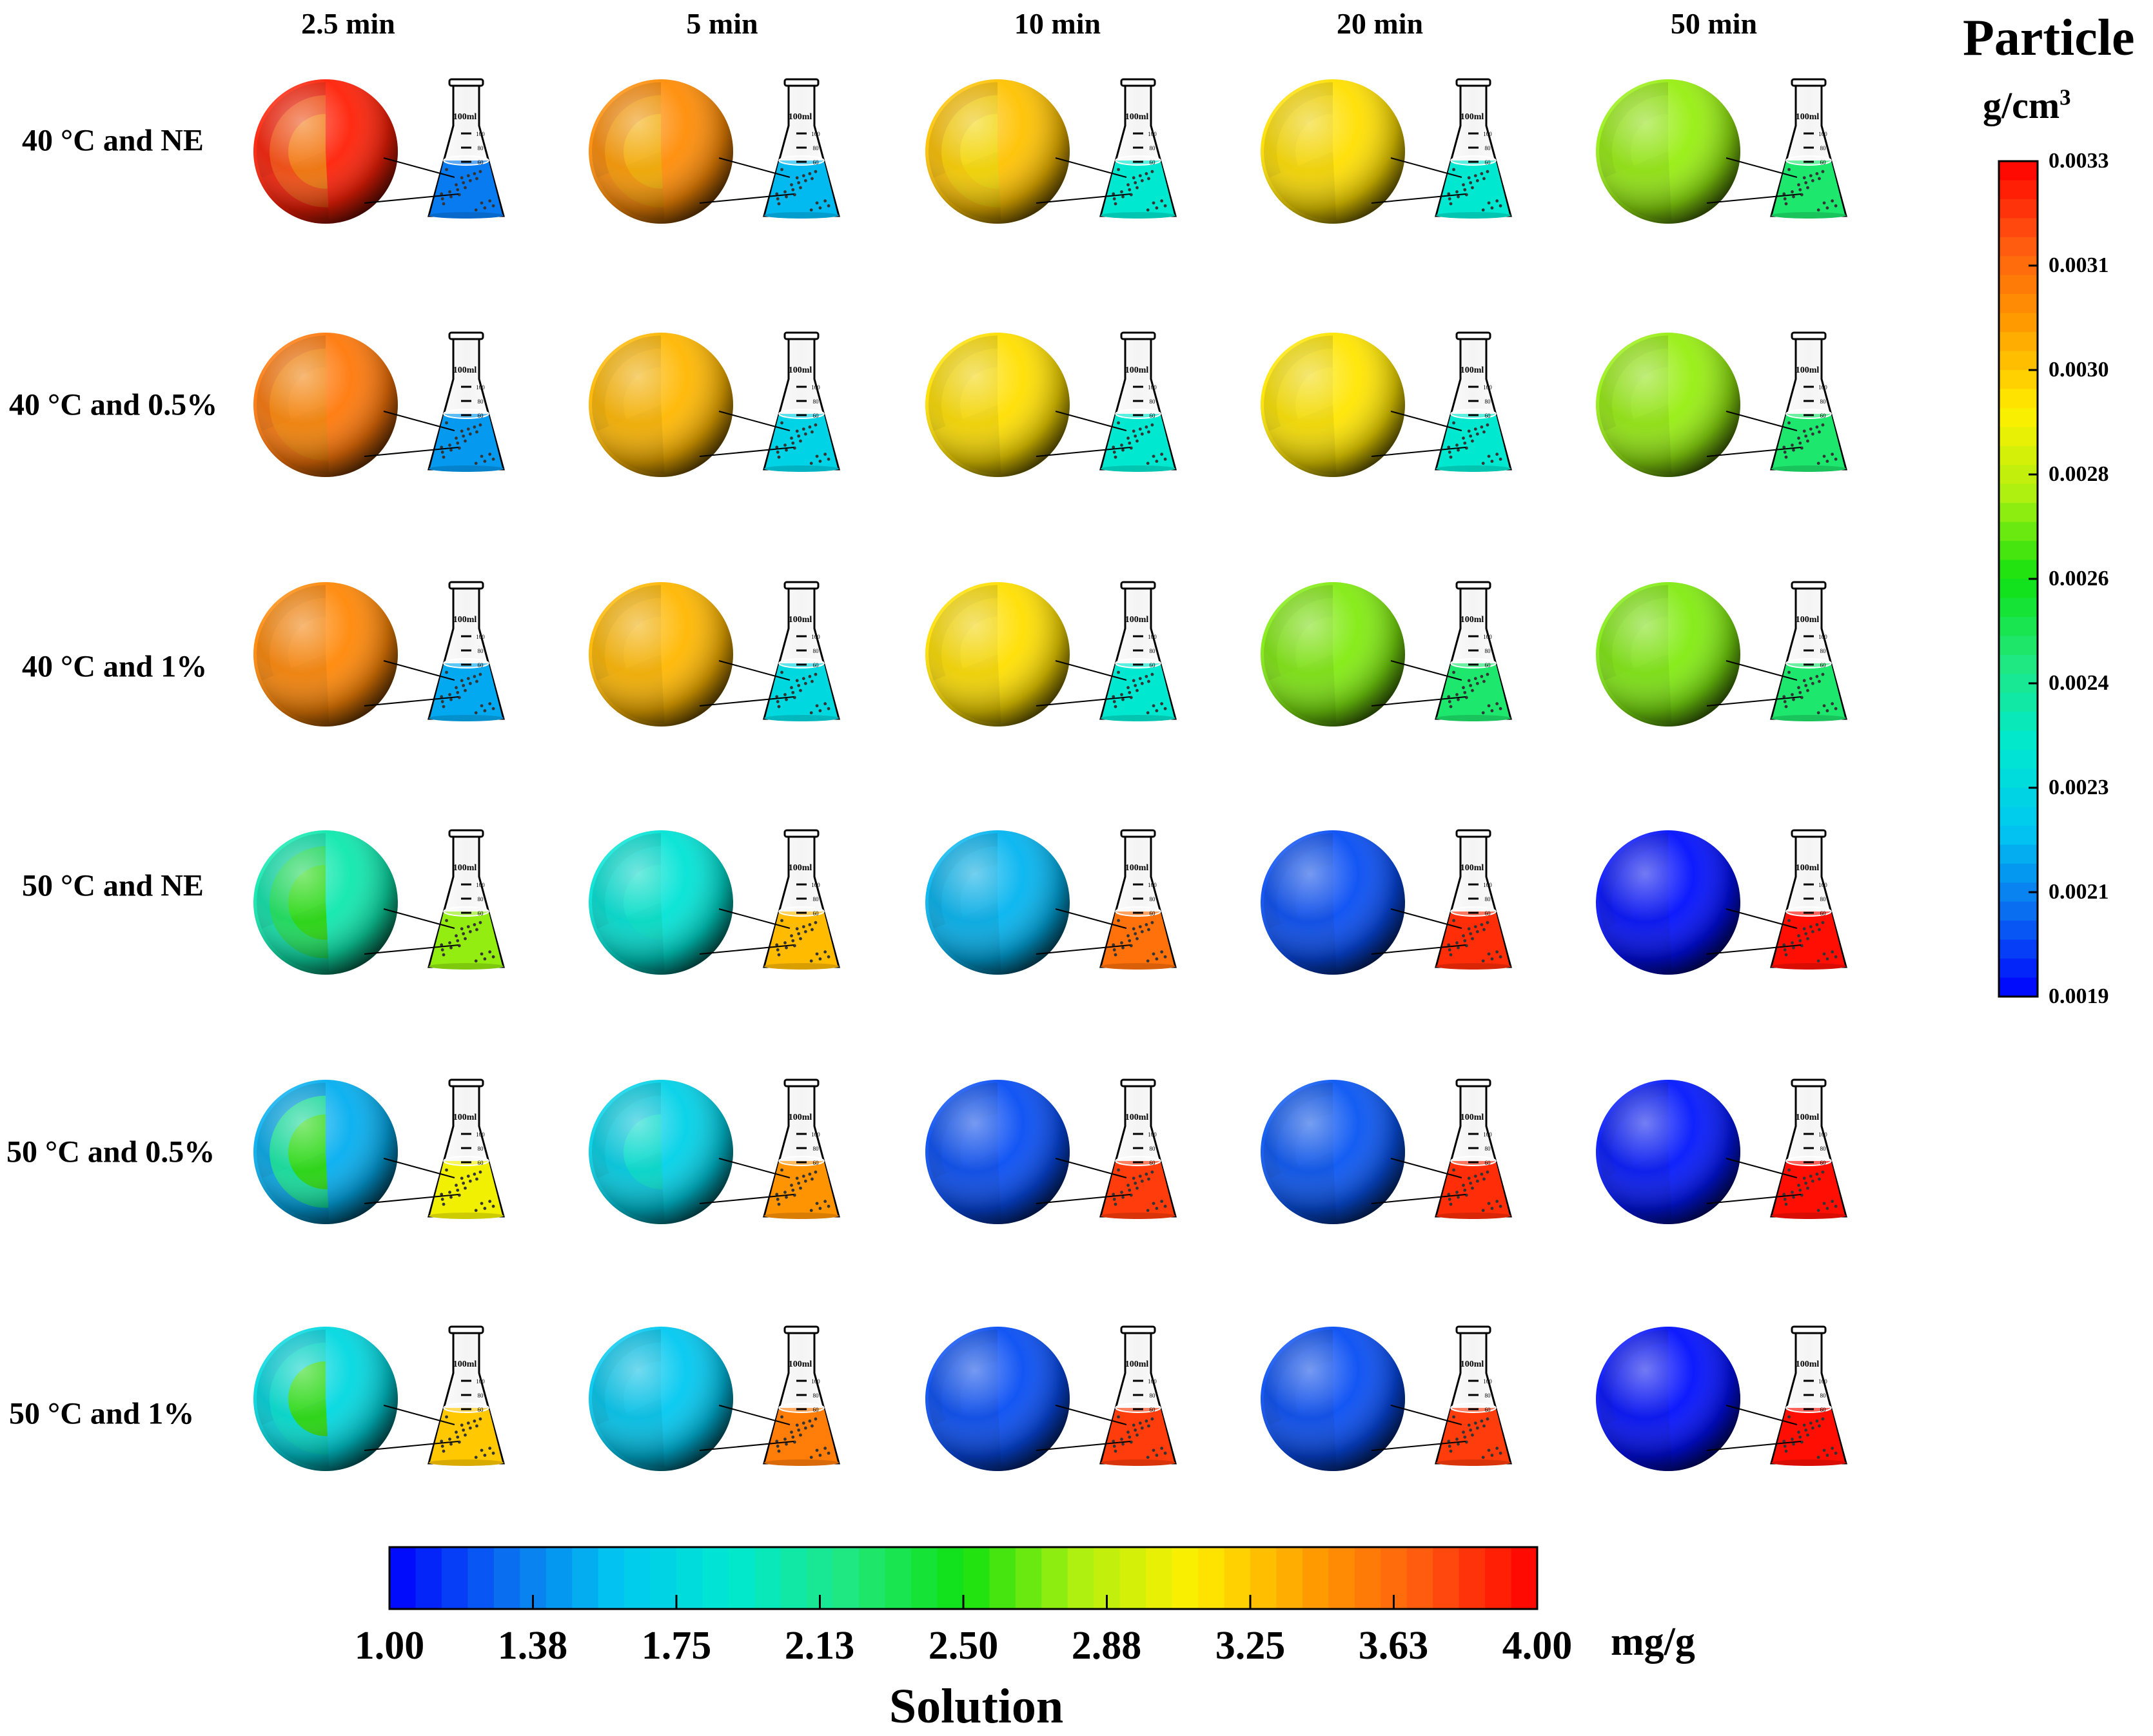  I want to click on particle-colorbar-title: Particle, so click(2049, 38).